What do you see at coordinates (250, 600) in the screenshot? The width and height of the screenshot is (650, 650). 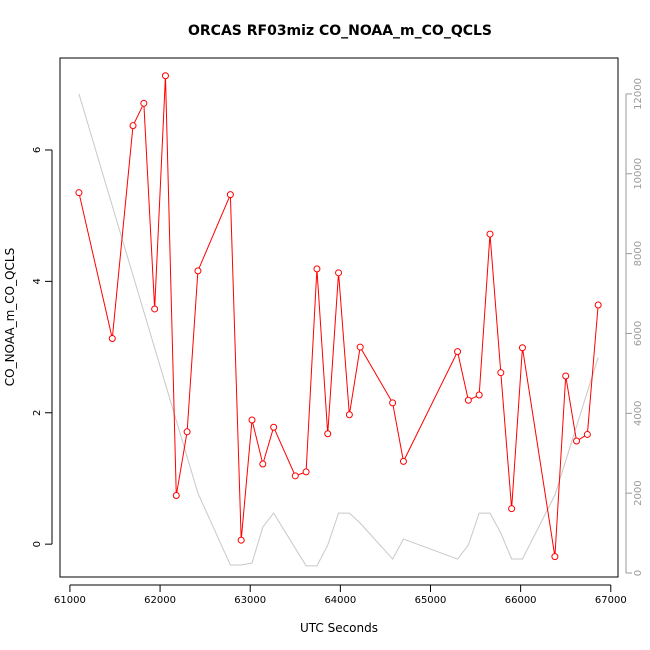 I see `x-tick-label: 63000` at bounding box center [250, 600].